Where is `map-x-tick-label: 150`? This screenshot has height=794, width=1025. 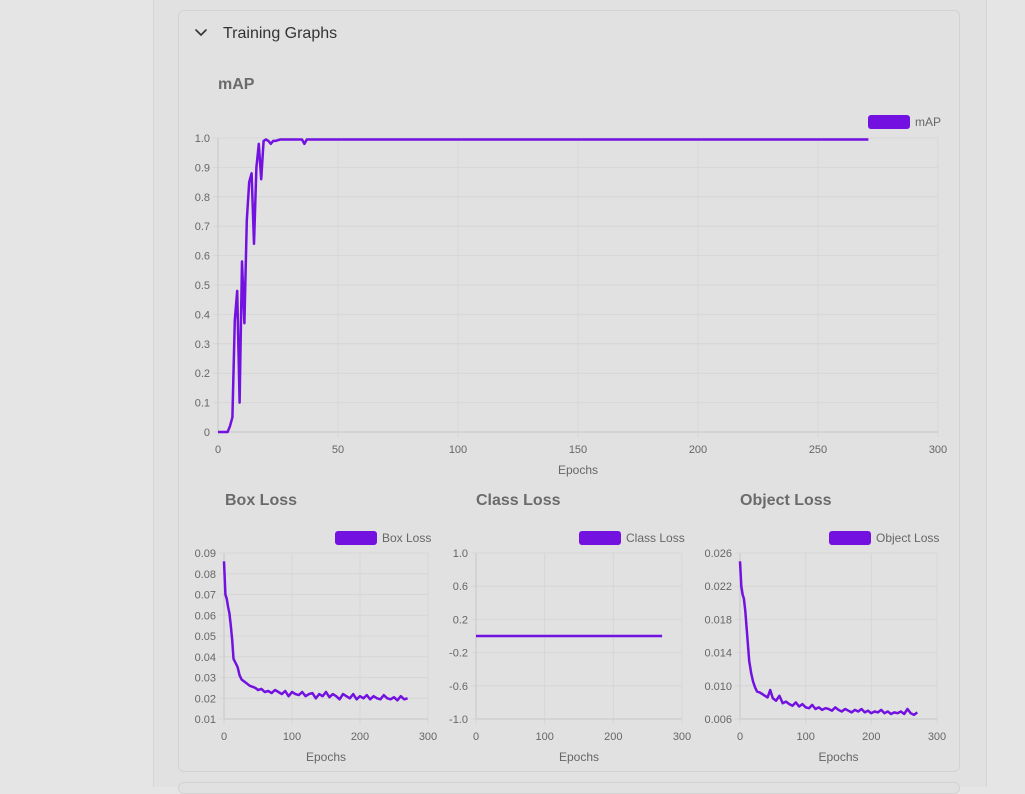
map-x-tick-label: 150 is located at coordinates (578, 450).